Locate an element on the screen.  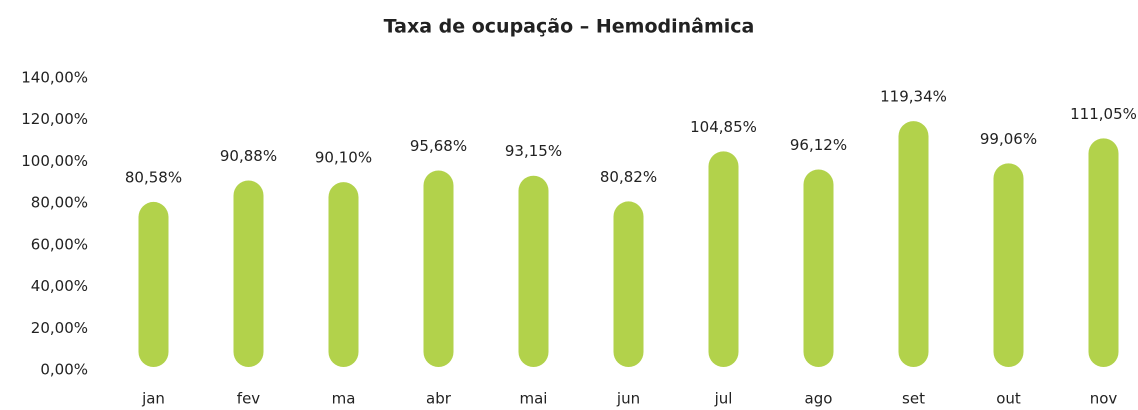
data-label: 119,34% is located at coordinates (913, 97).